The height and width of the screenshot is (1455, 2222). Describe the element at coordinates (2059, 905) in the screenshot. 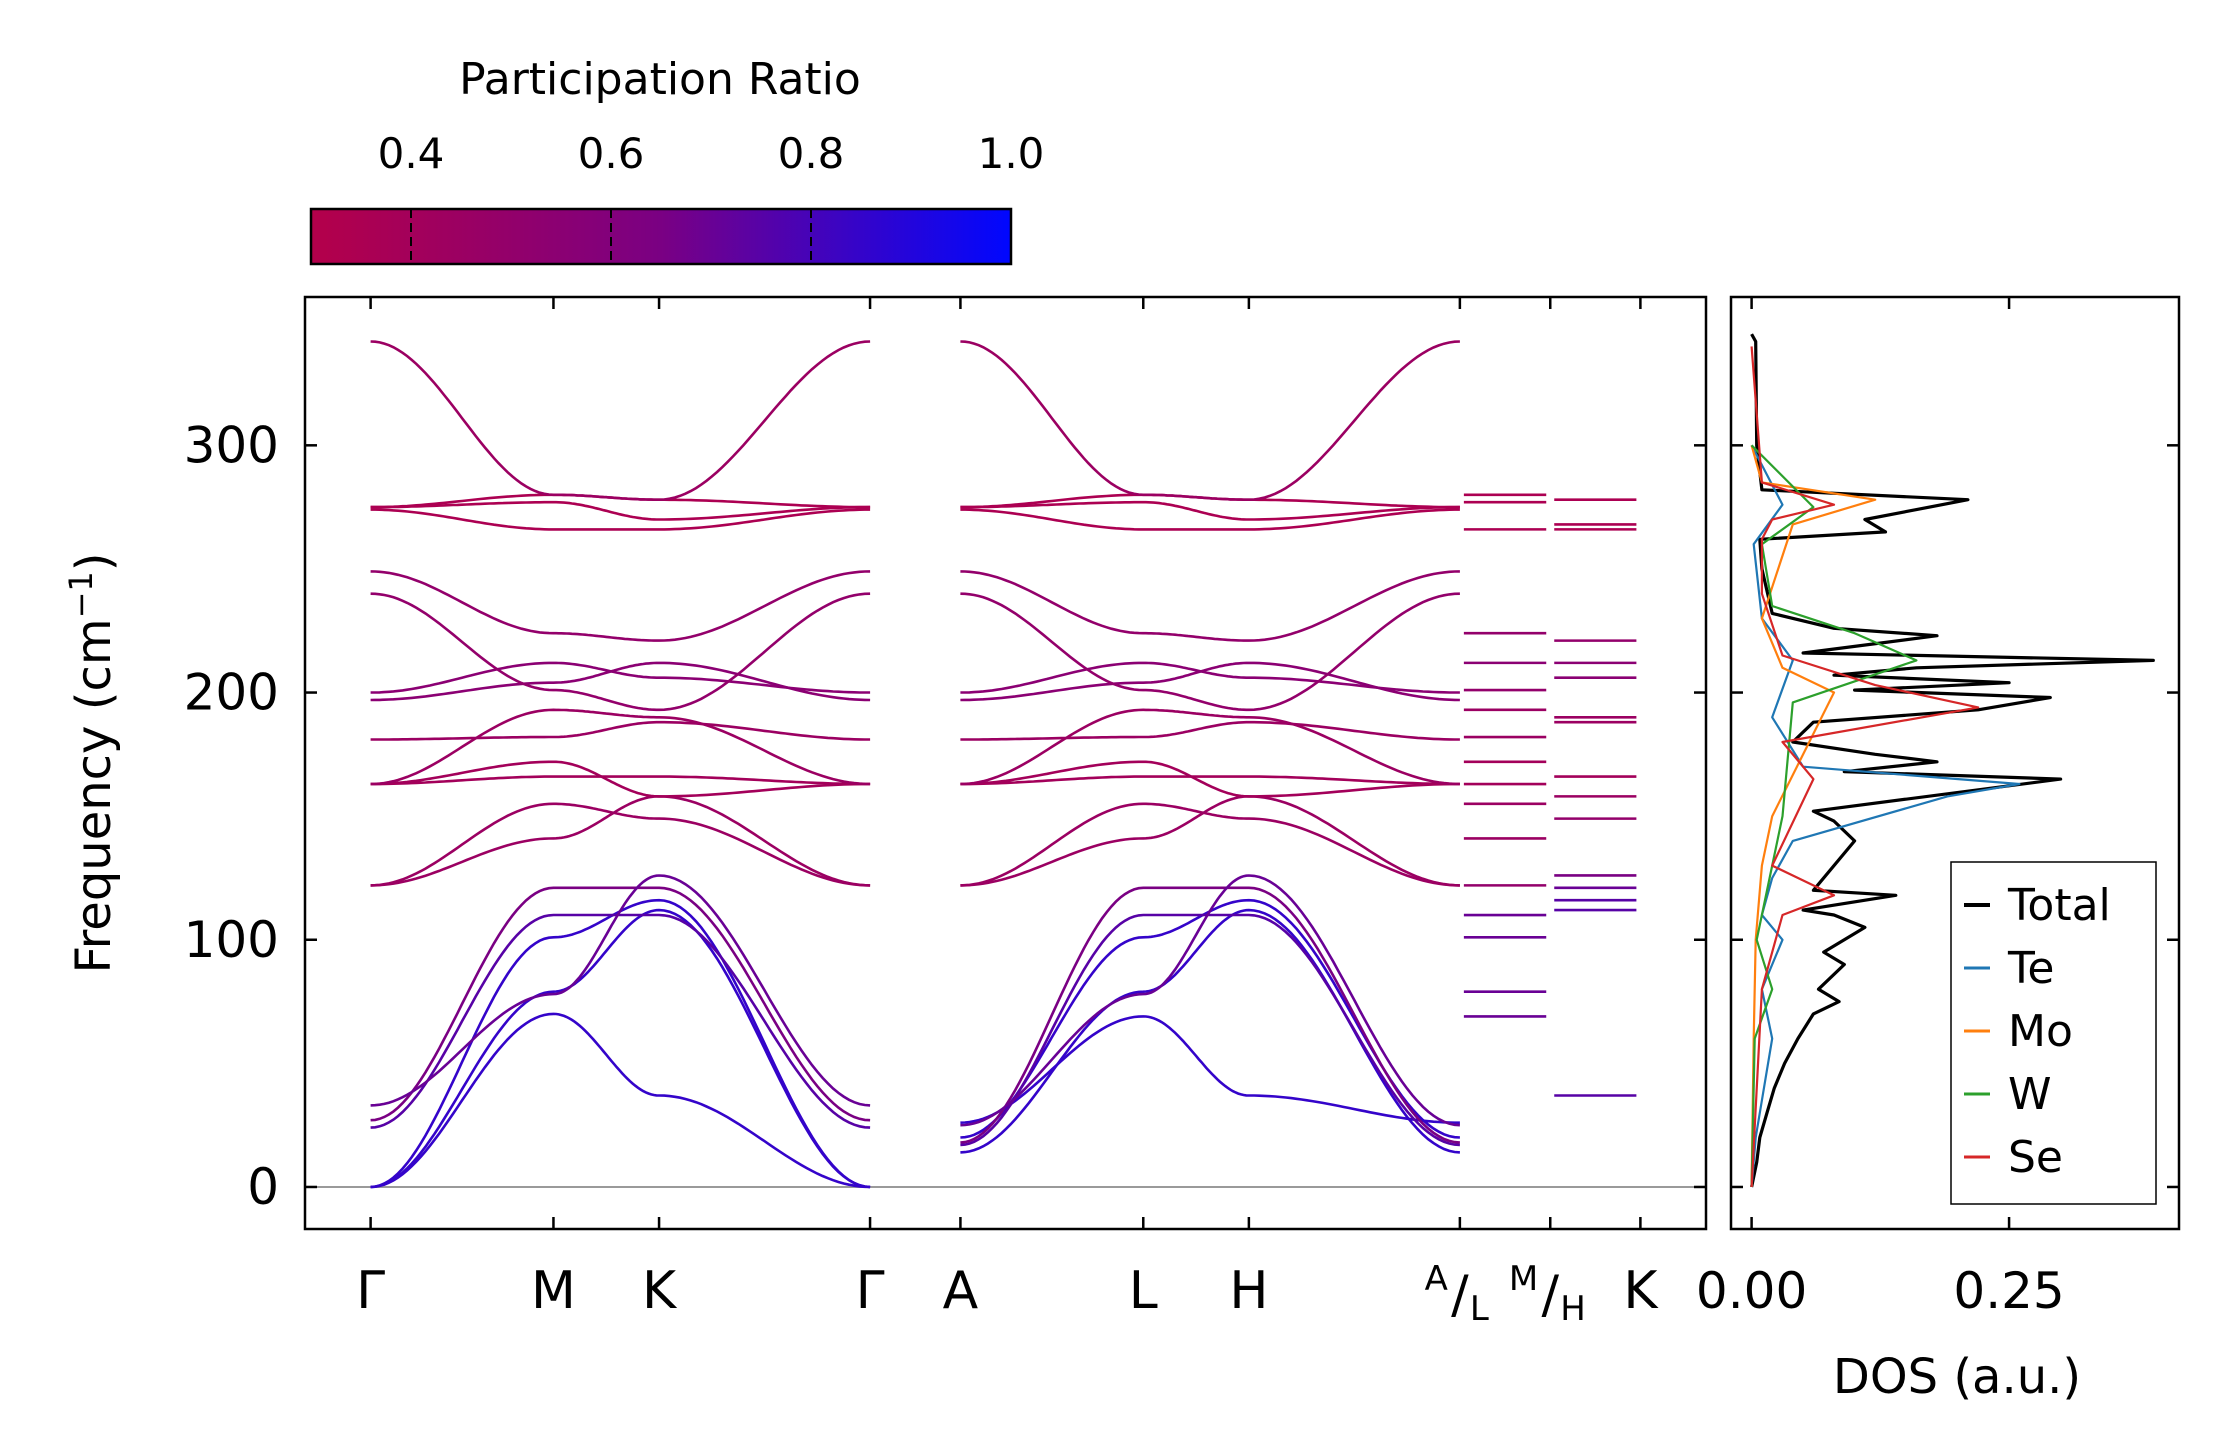

I see `legend-label-total: Total` at that location.